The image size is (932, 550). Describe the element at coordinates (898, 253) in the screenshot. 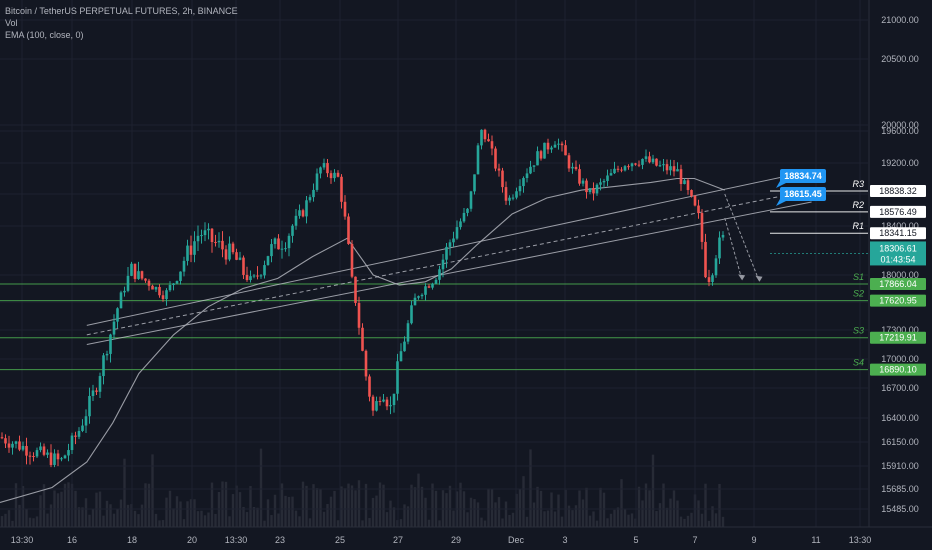

I see `current-price-tag` at that location.